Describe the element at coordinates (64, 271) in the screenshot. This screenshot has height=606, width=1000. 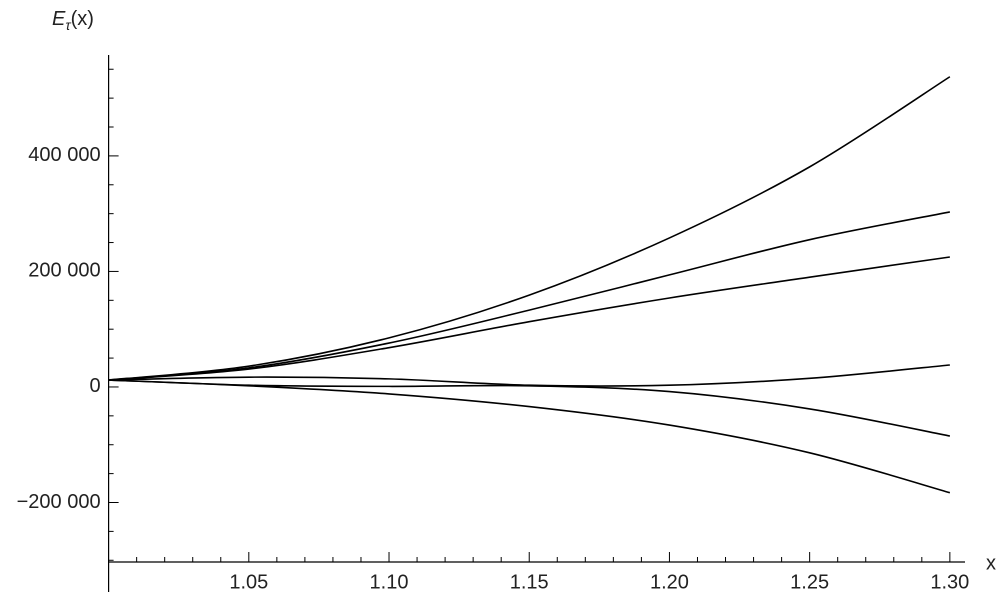
I see `y-tick-label: 200 000` at that location.